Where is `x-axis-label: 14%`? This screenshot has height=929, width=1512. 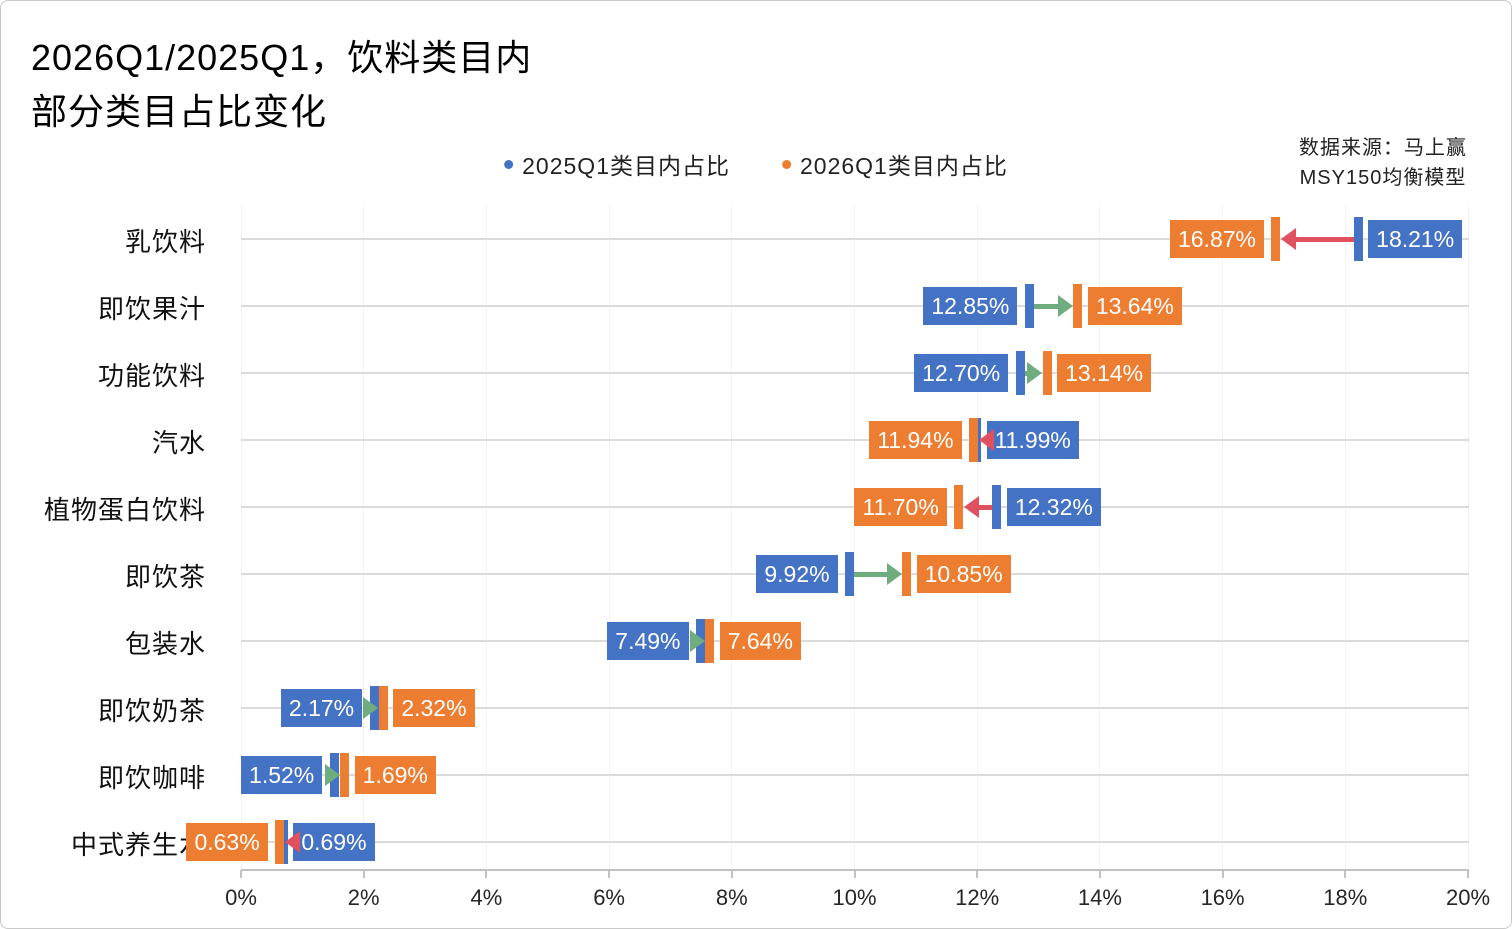
x-axis-label: 14% is located at coordinates (1099, 897).